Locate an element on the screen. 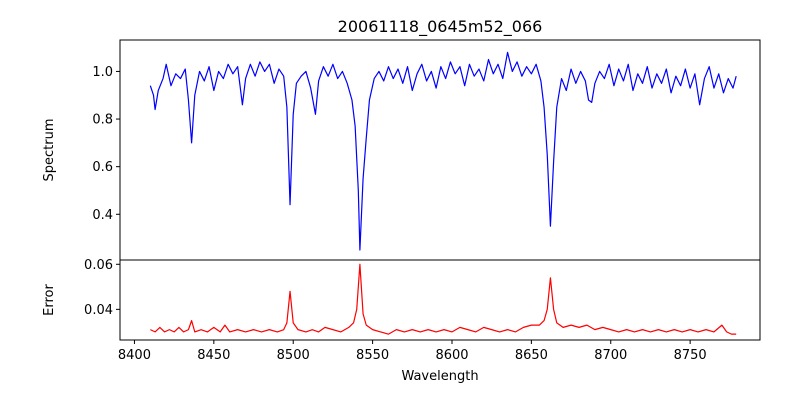  x-tick-label: 8700 is located at coordinates (610, 355).